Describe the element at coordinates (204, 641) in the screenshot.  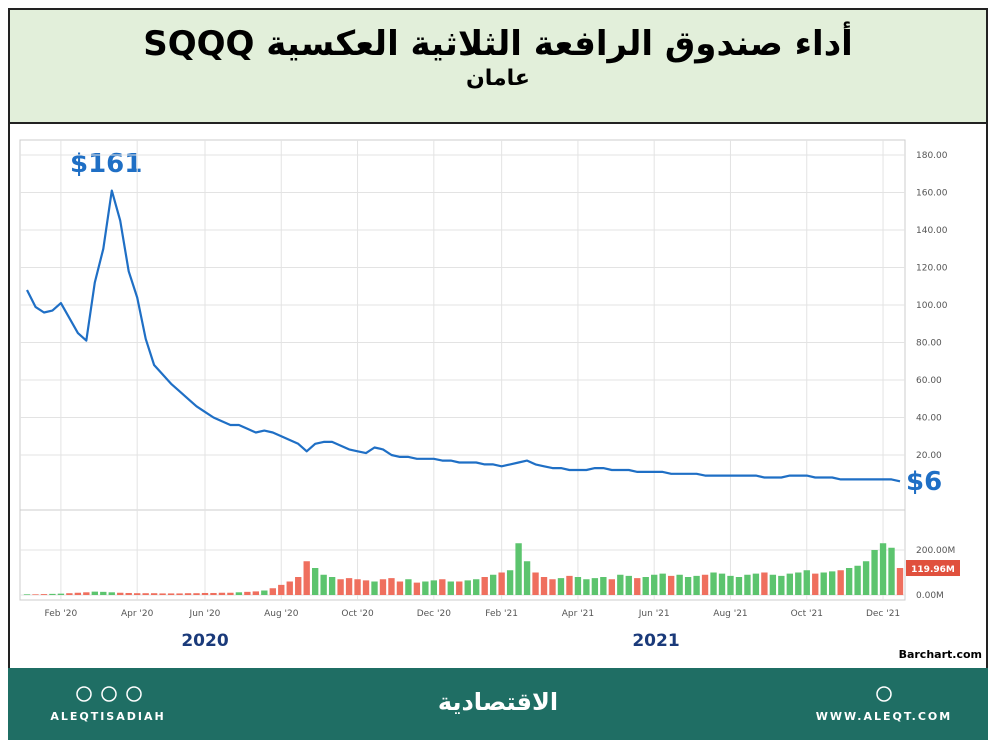
I see `year-label: 2020` at that location.